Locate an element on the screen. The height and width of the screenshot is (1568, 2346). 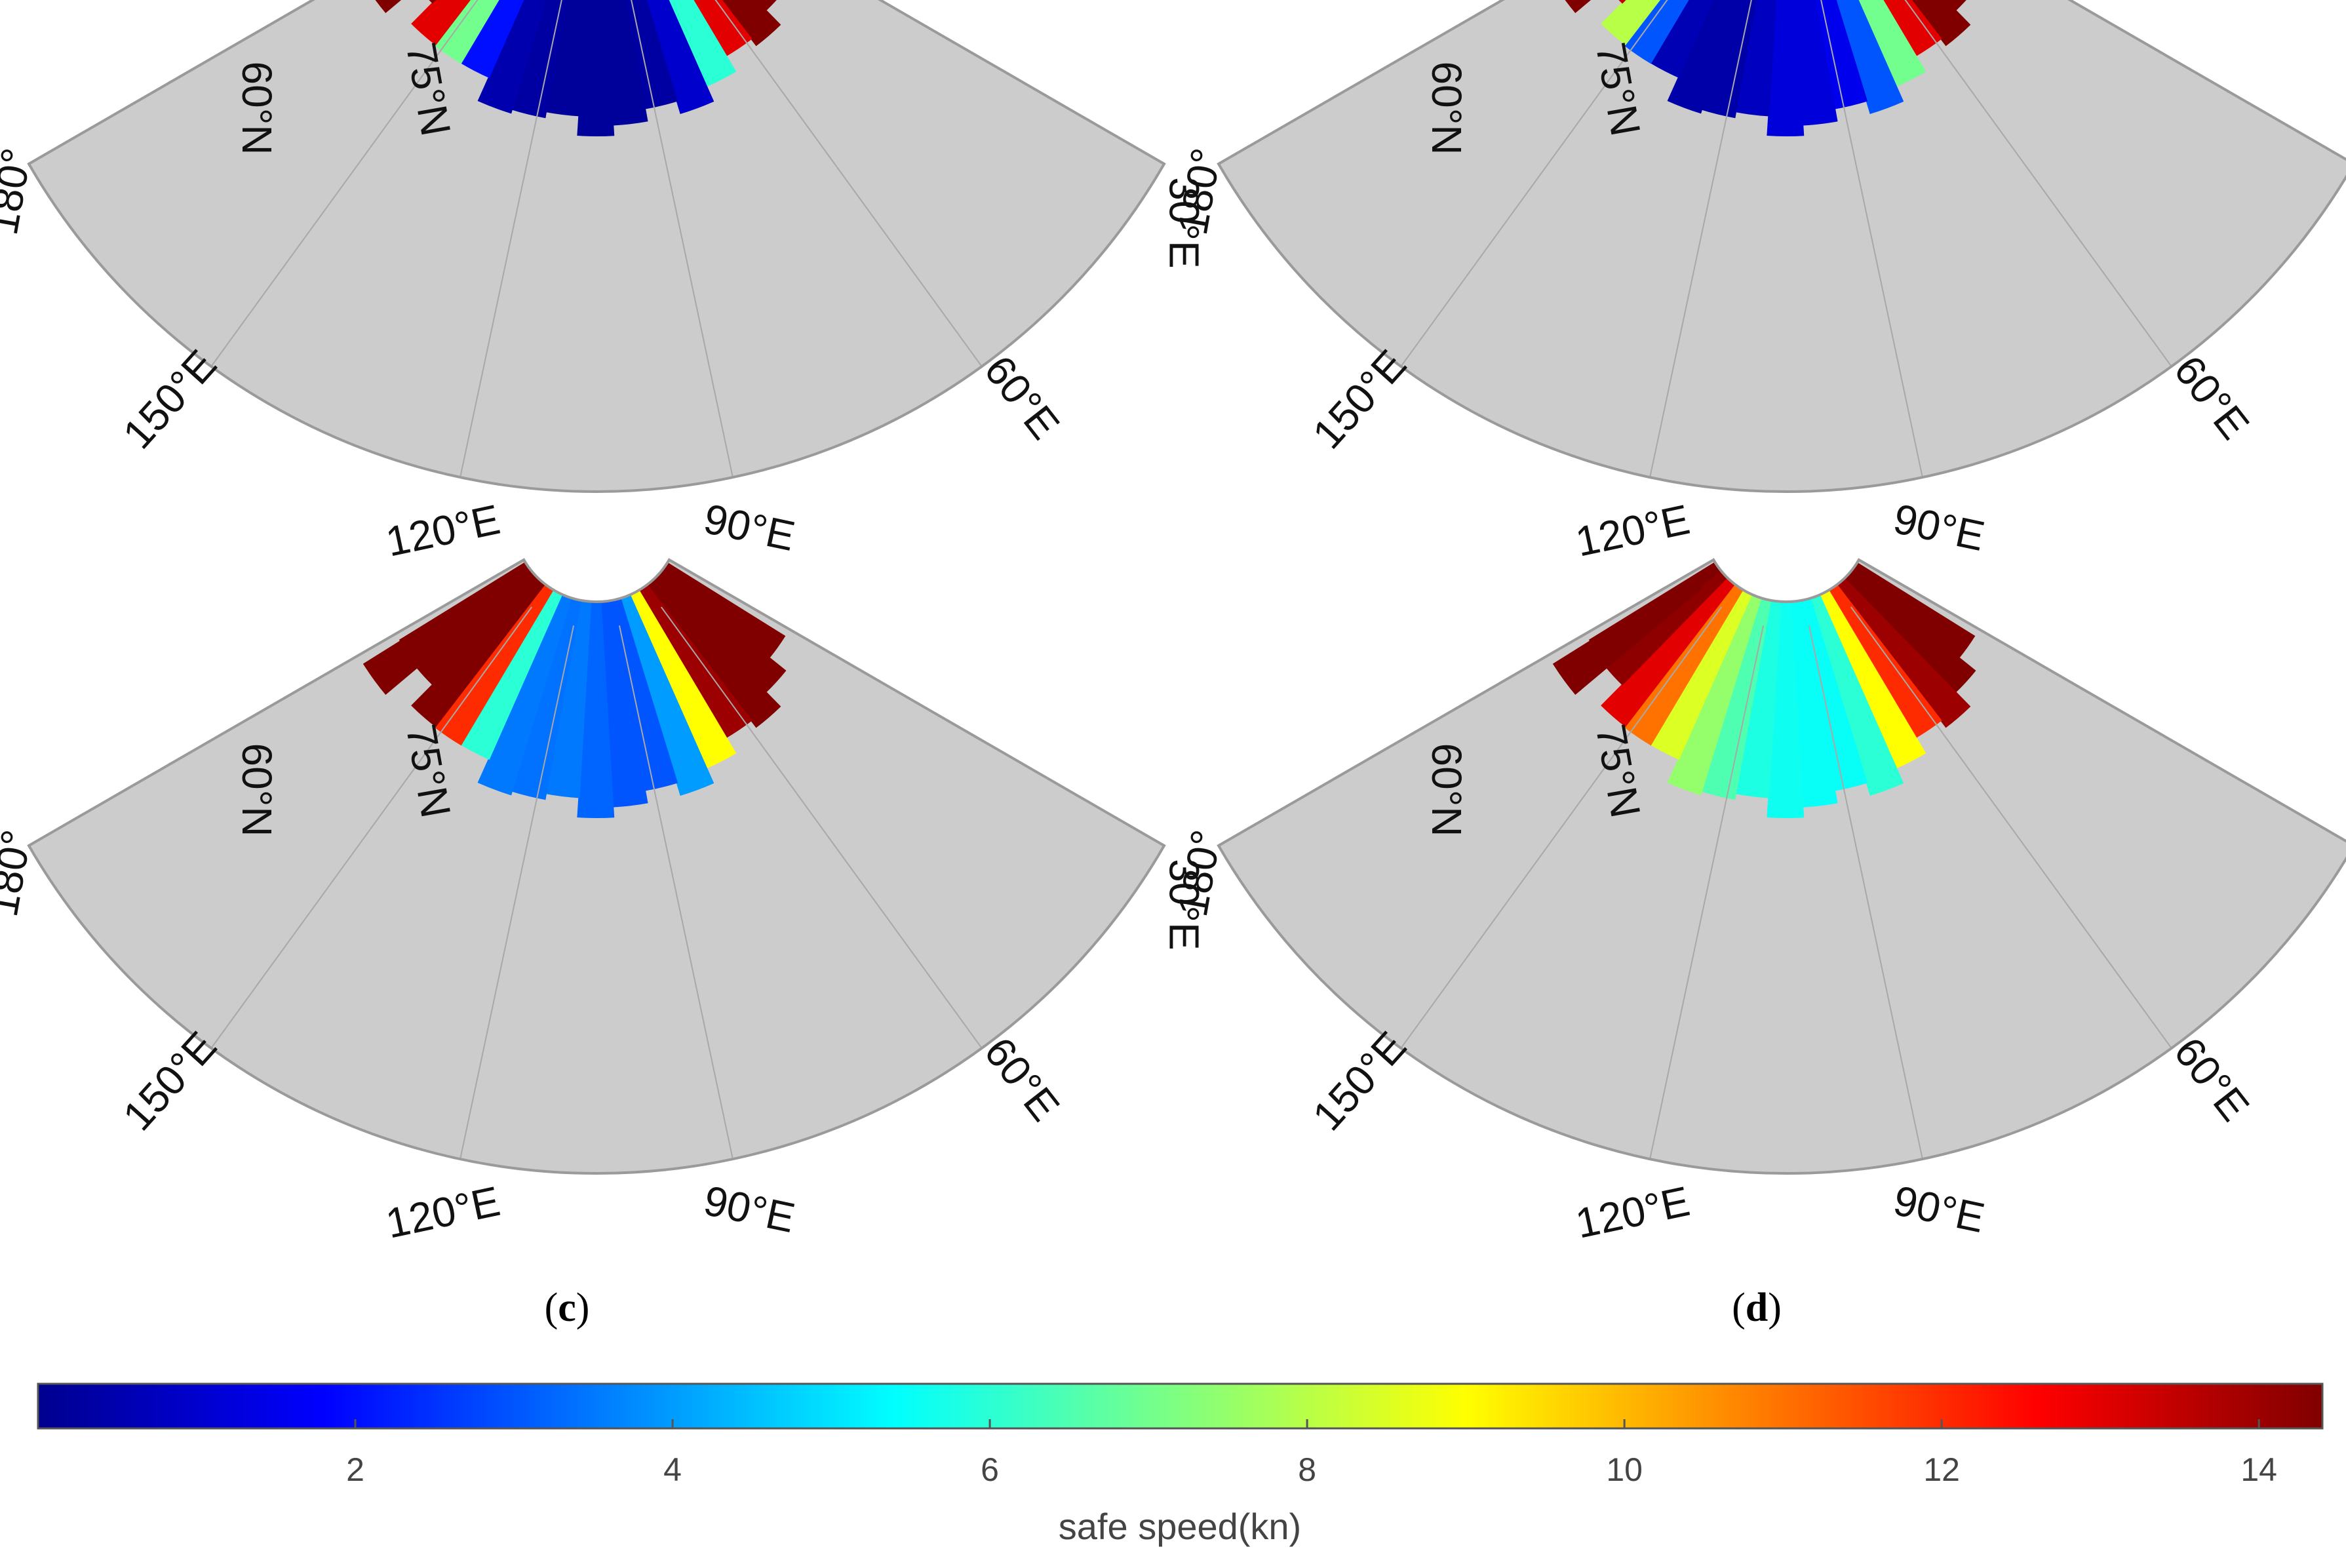
colorbar-gradient is located at coordinates (1180, 1406).